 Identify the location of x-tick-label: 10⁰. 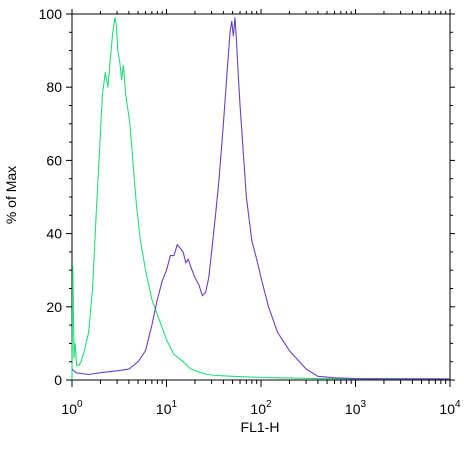
(72, 408).